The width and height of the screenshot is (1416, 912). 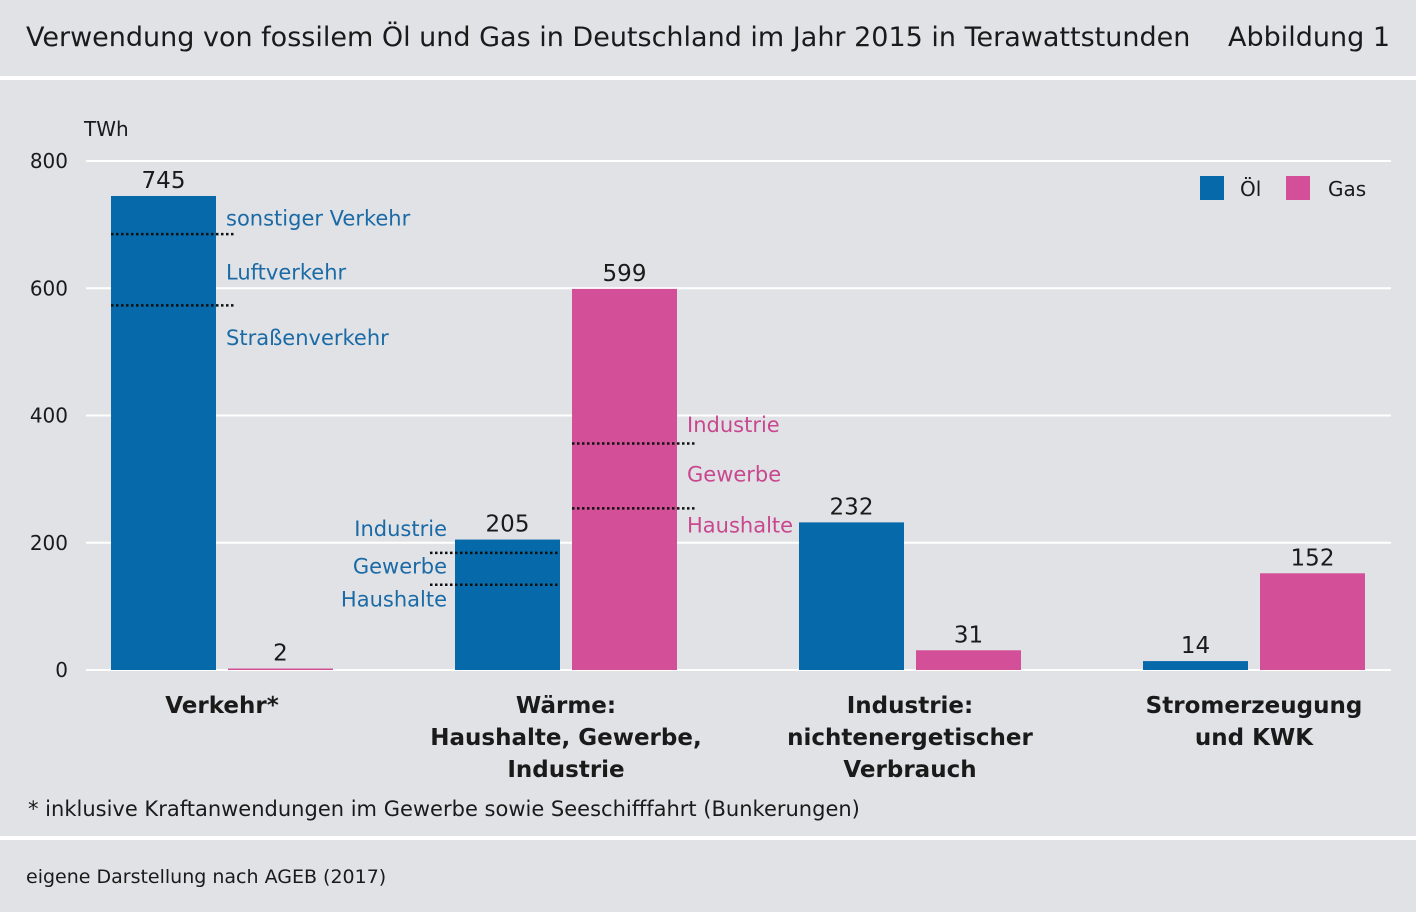 I want to click on breakdown-label: sonstiger Verkehr, so click(x=318, y=218).